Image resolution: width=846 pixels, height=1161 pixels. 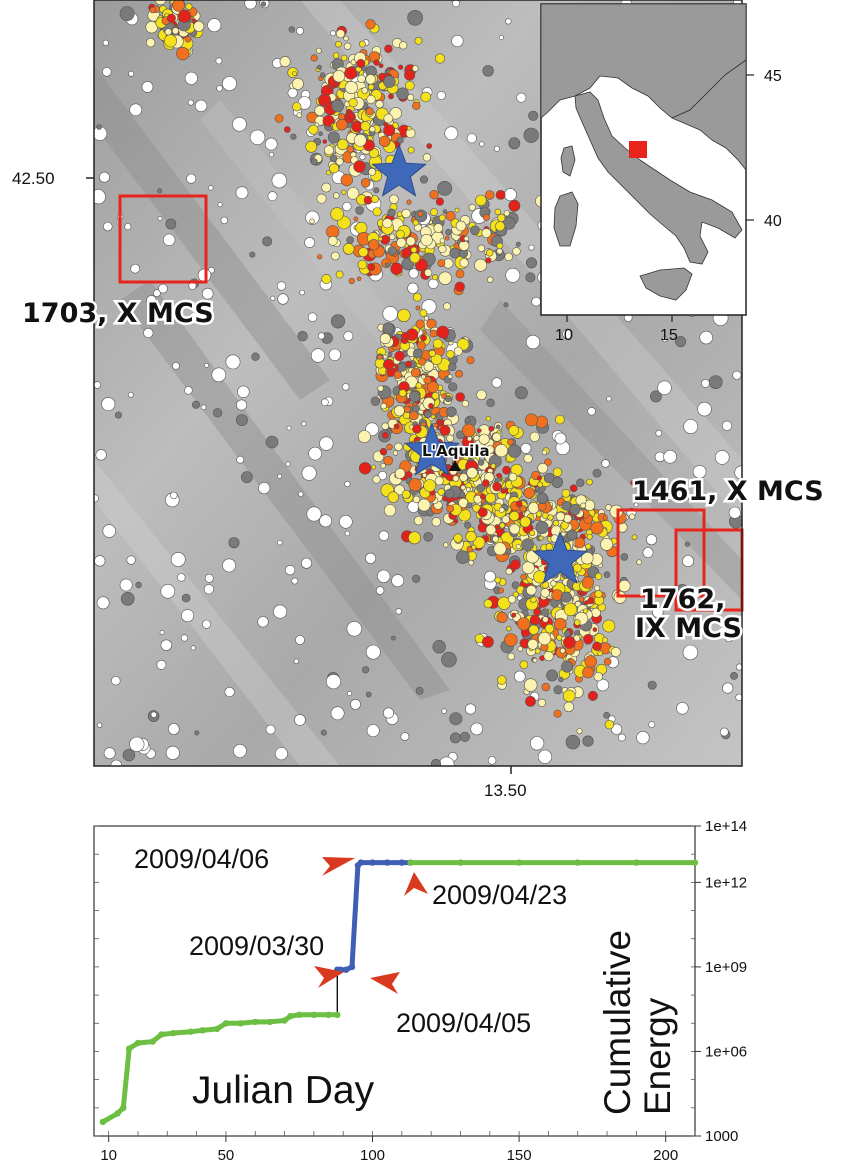 What do you see at coordinates (416, 884) in the screenshot?
I see `annotation-arrow-icon` at bounding box center [416, 884].